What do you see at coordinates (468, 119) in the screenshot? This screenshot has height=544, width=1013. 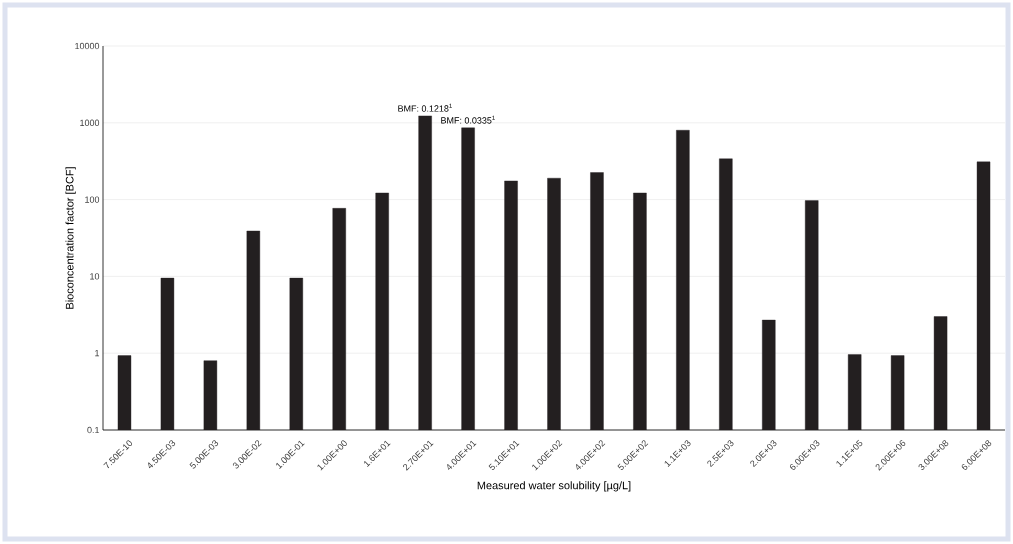 I see `annotation: BMF: 0.0335$^{1}$` at bounding box center [468, 119].